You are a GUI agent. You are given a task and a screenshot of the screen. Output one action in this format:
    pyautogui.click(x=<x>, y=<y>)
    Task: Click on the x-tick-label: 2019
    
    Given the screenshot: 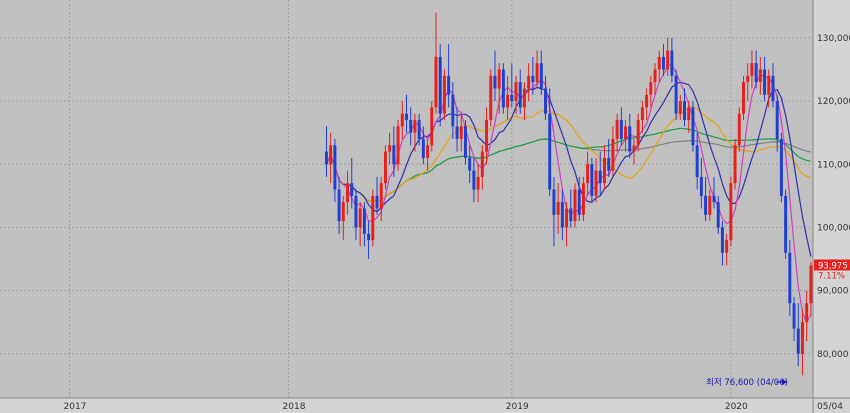 What is the action you would take?
    pyautogui.click(x=517, y=407)
    